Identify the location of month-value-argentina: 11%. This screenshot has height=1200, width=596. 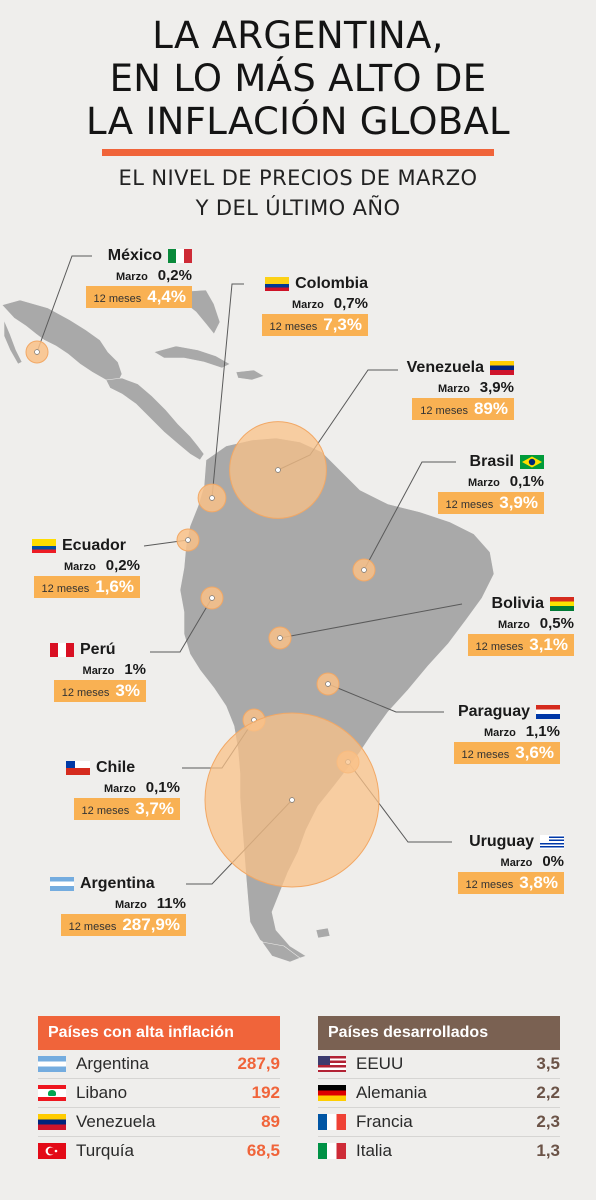
(171, 903).